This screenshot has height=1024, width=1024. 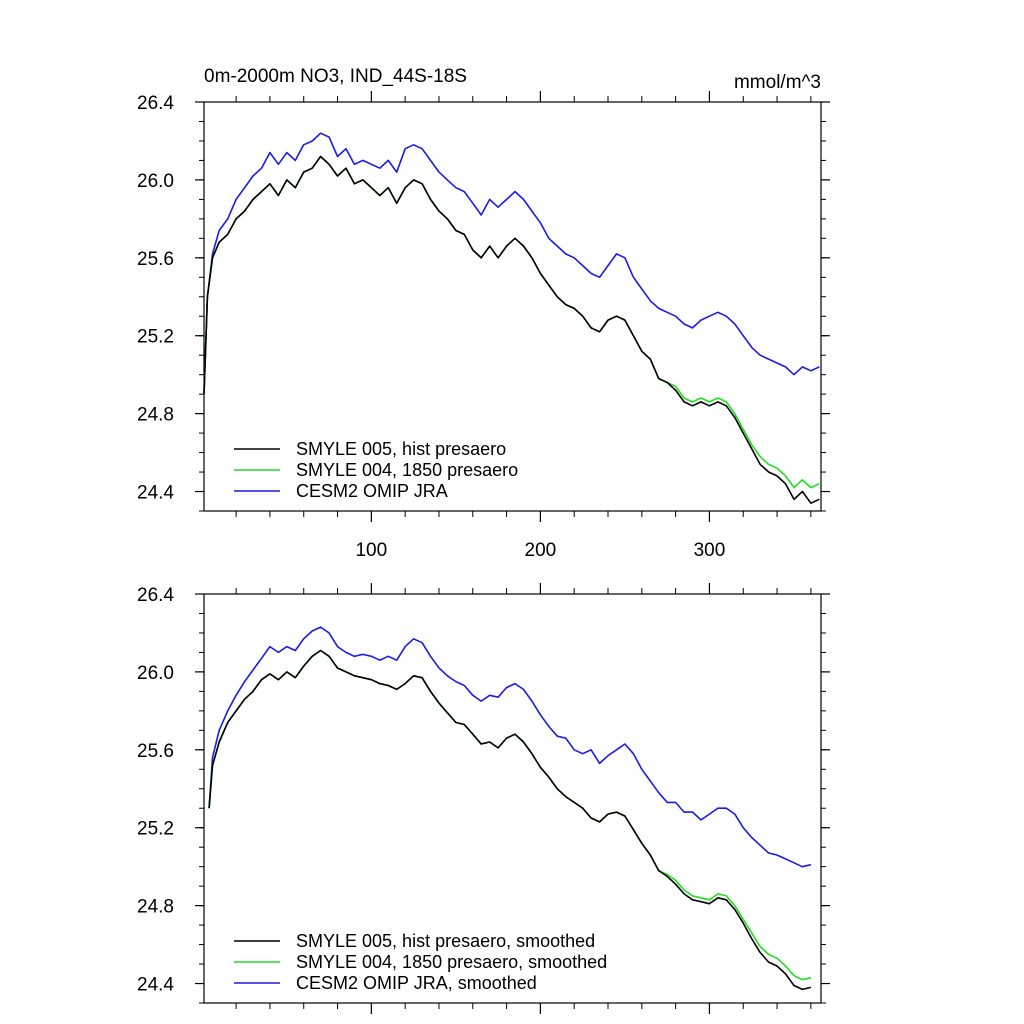 What do you see at coordinates (541, 550) in the screenshot?
I see `x-tick-label: 200` at bounding box center [541, 550].